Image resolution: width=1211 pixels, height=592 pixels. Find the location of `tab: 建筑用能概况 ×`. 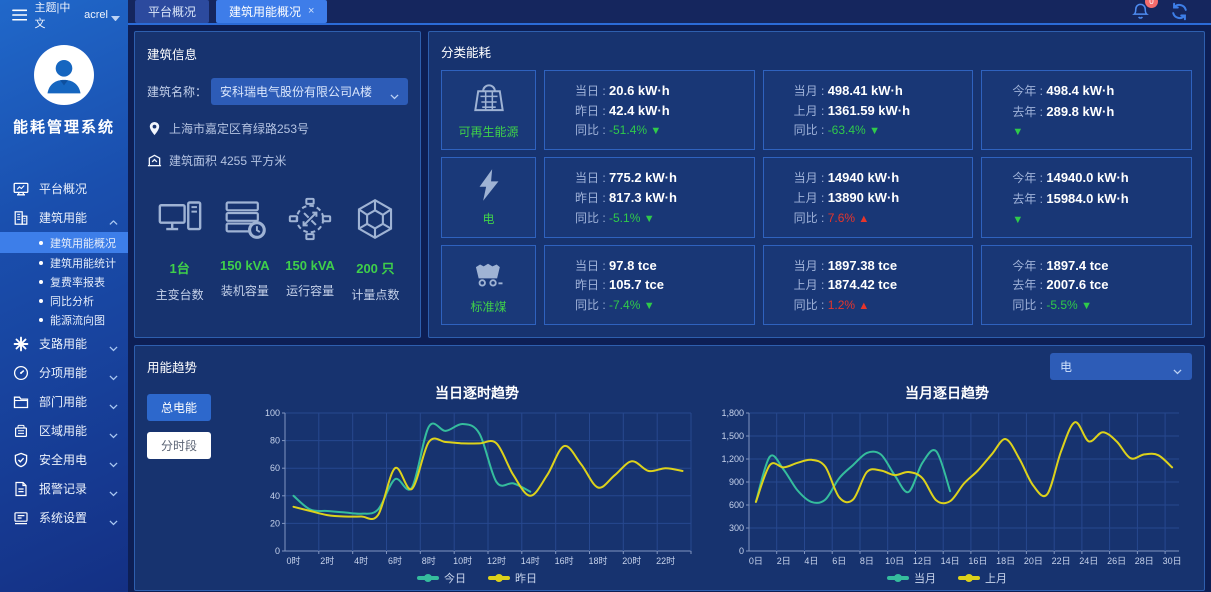

tab: 建筑用能概况 × is located at coordinates (272, 11).